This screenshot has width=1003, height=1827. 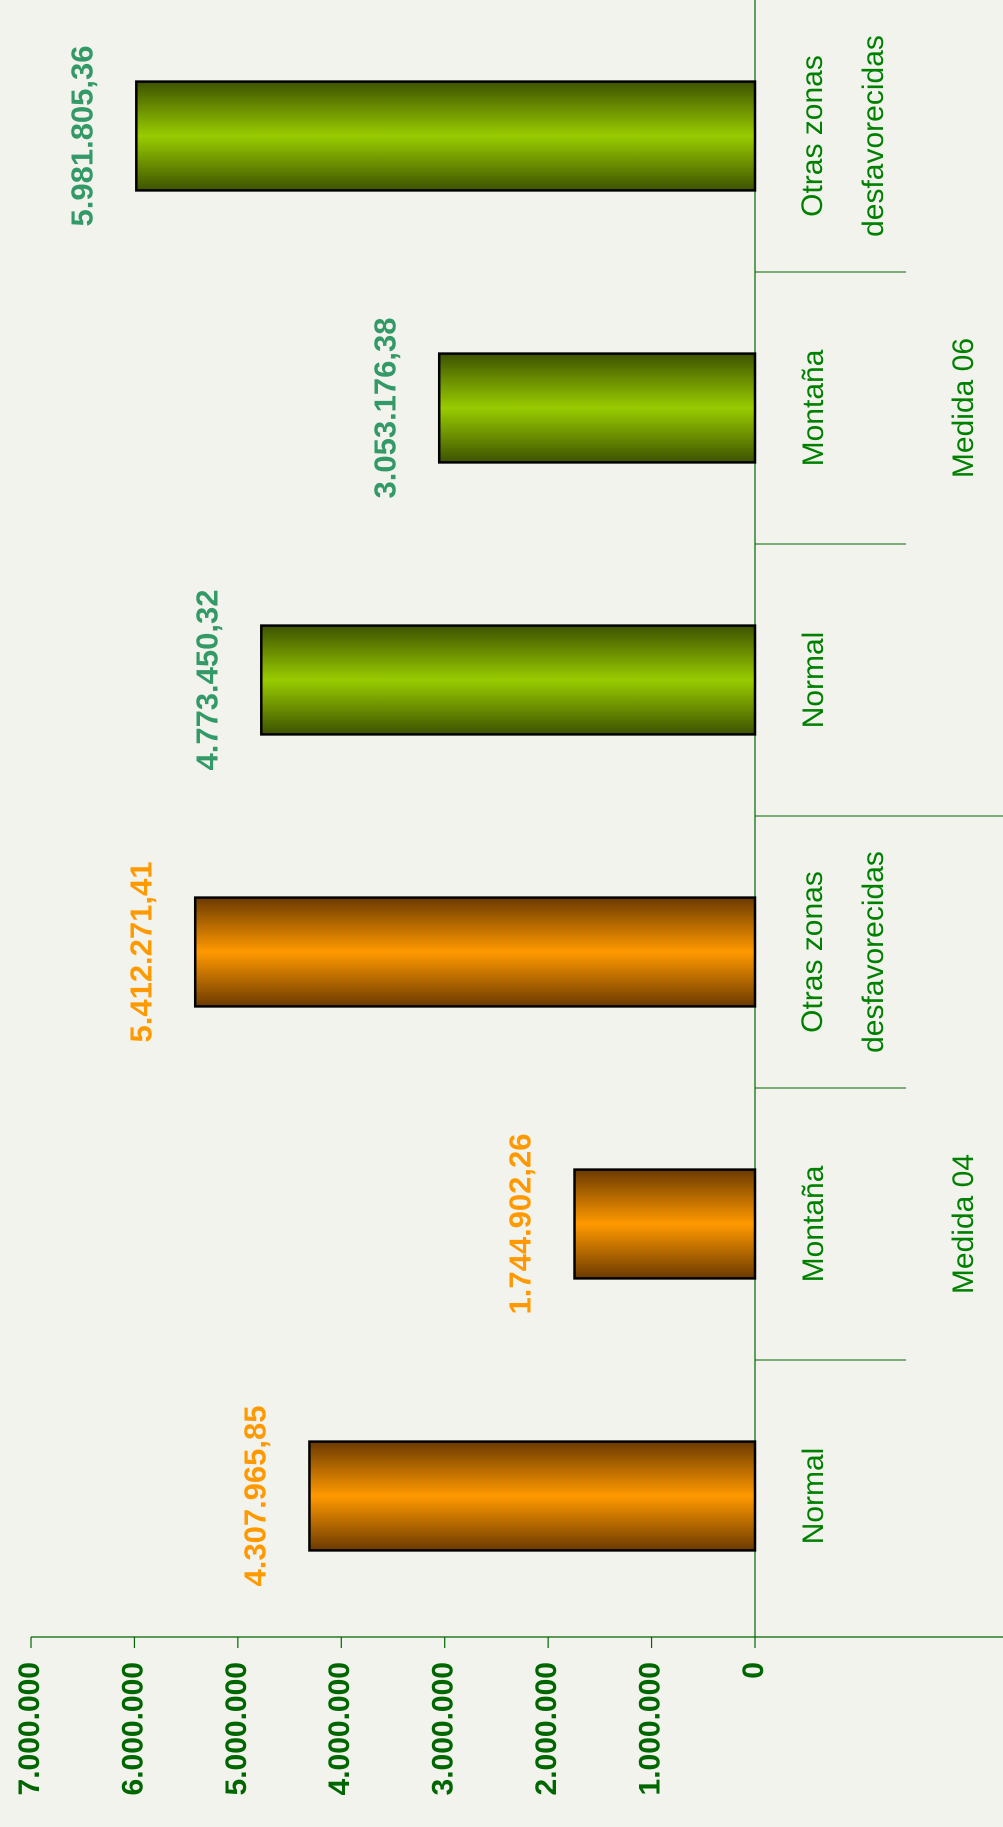 What do you see at coordinates (339, 1728) in the screenshot?
I see `y-tick-label: 4.000.000` at bounding box center [339, 1728].